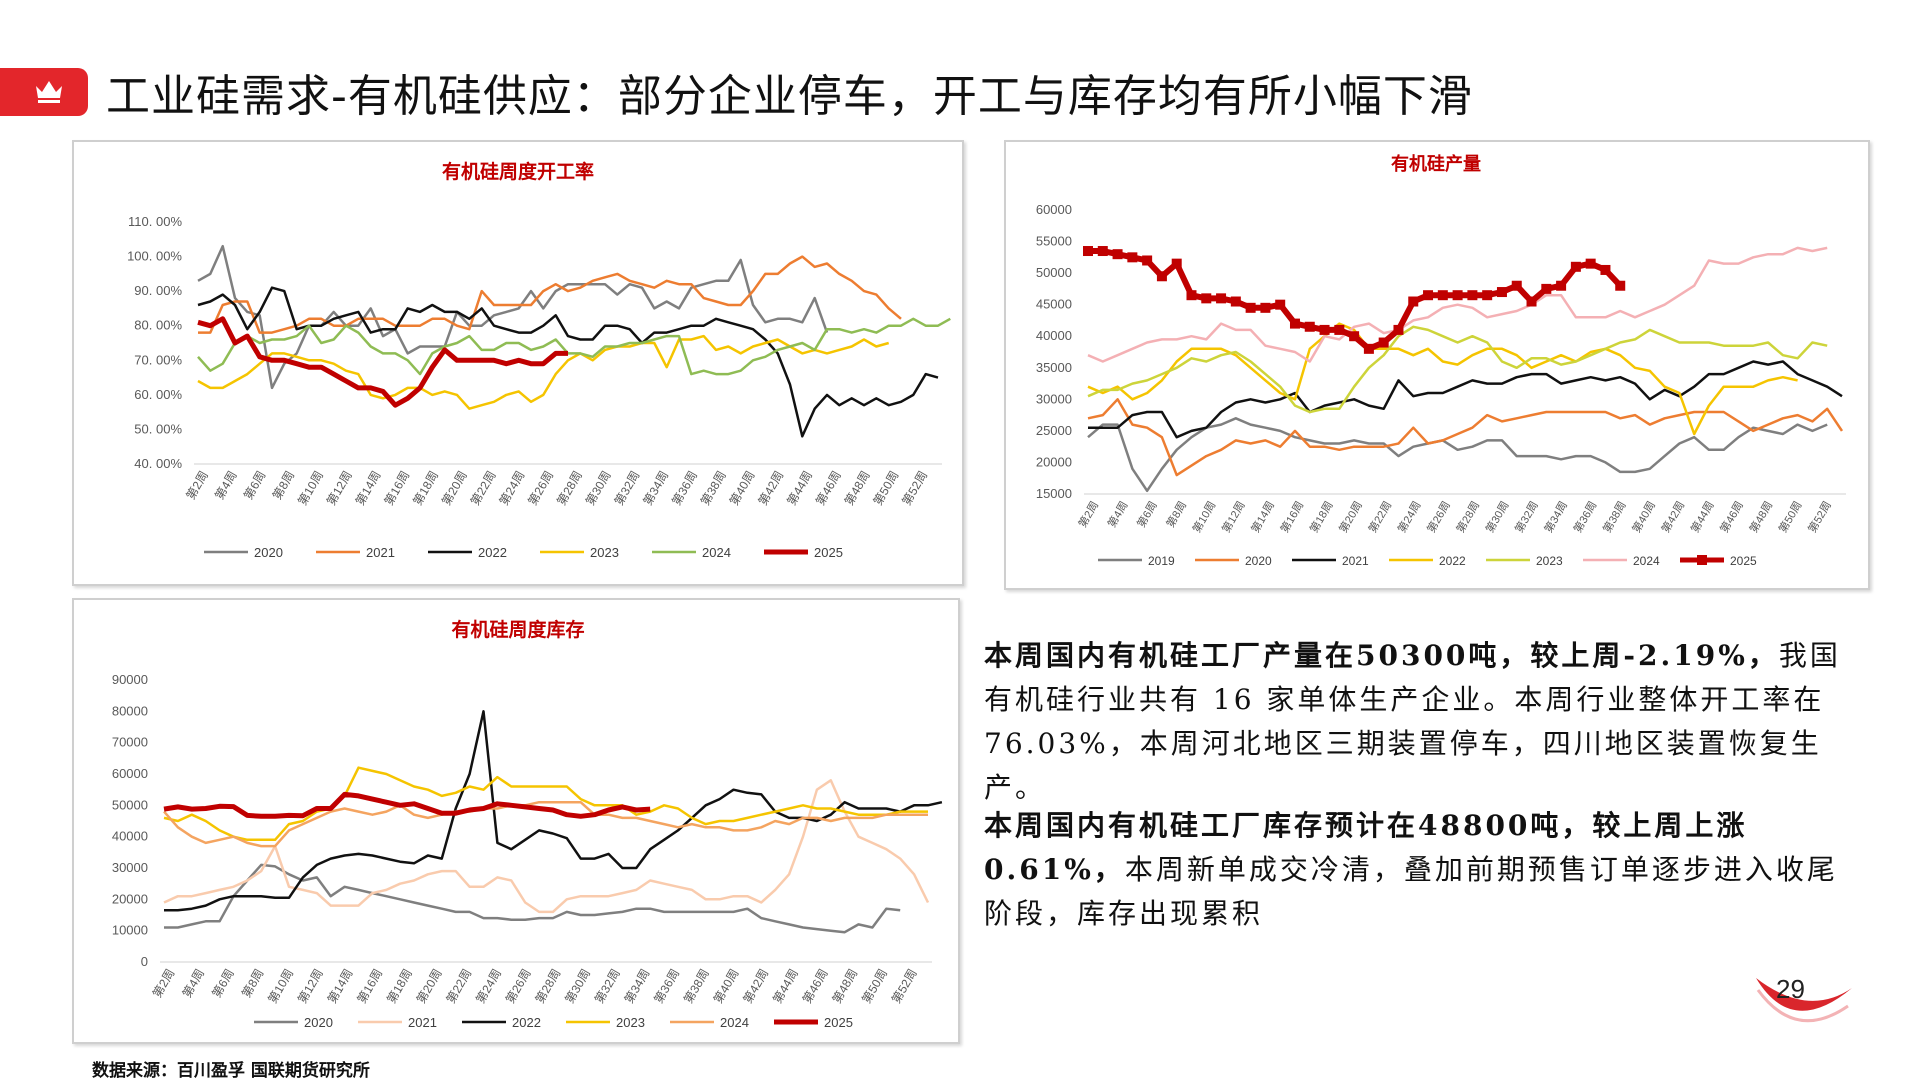 Image resolution: width=1920 pixels, height=1081 pixels. Describe the element at coordinates (44, 92) in the screenshot. I see `header-crown-badge` at that location.